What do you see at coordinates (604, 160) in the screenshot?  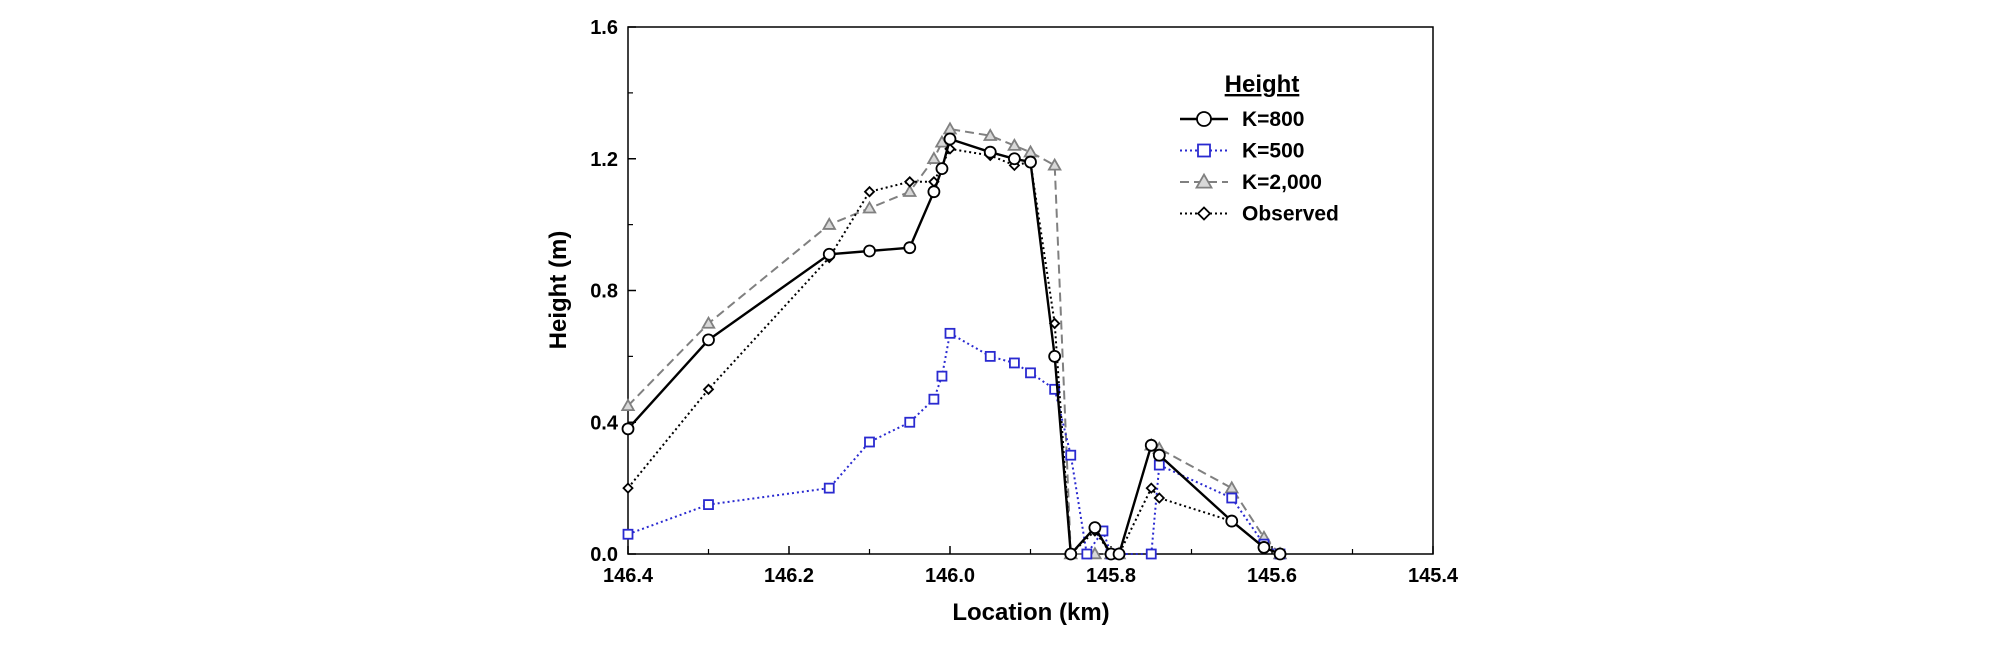 I see `y-tick-label: 1.2` at bounding box center [604, 160].